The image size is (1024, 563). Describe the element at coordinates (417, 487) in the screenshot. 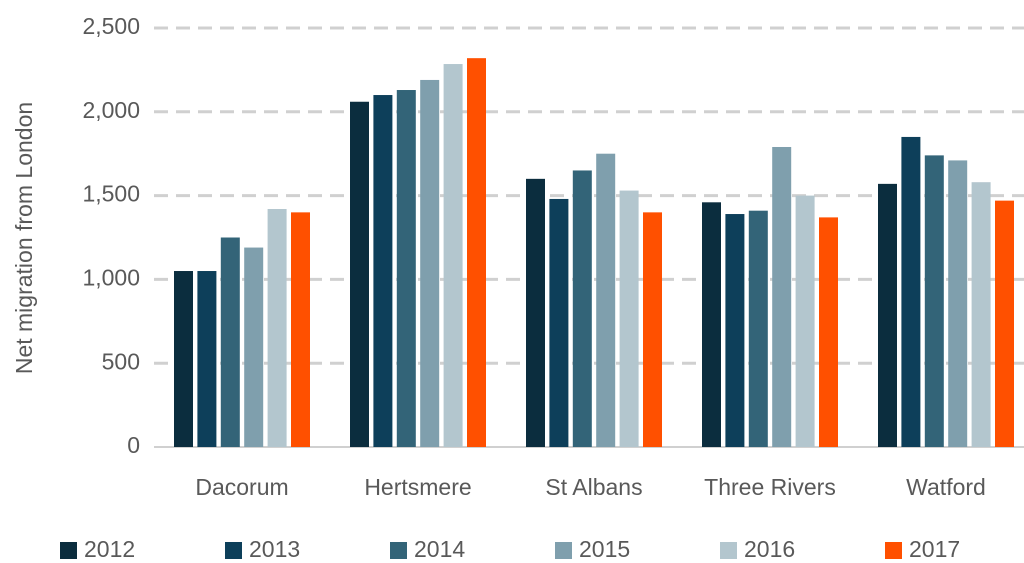

I see `x-tick-label: Hertsmere` at that location.